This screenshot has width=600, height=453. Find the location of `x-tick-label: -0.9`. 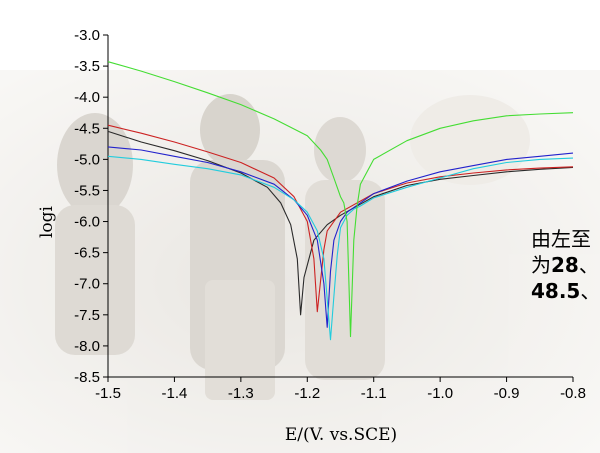

x-tick-label: -0.9 is located at coordinates (507, 393).